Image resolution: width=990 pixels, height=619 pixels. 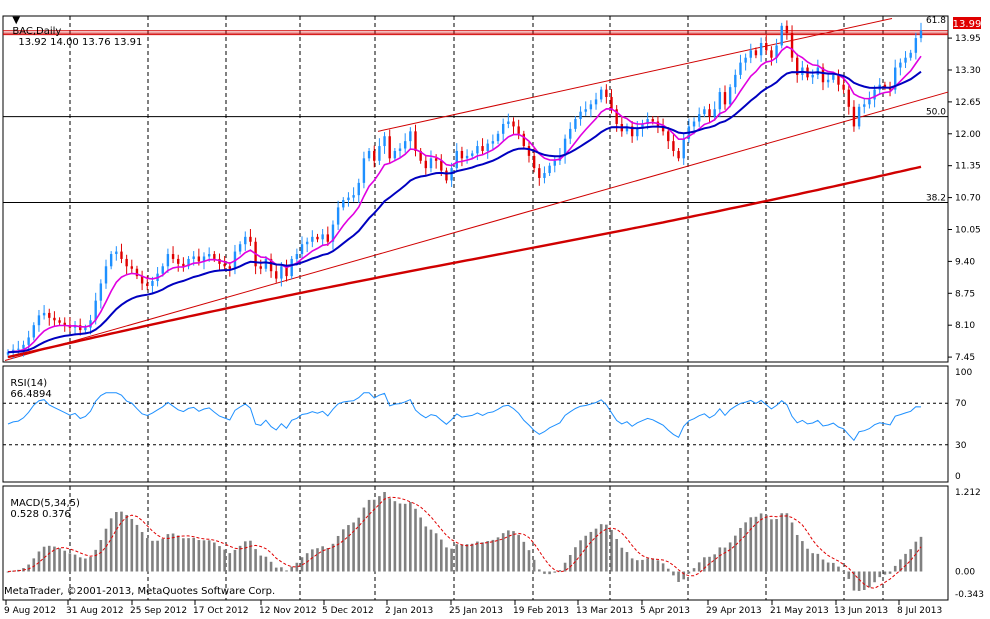 I want to click on current-price-tag: 13.99, so click(x=967, y=23).